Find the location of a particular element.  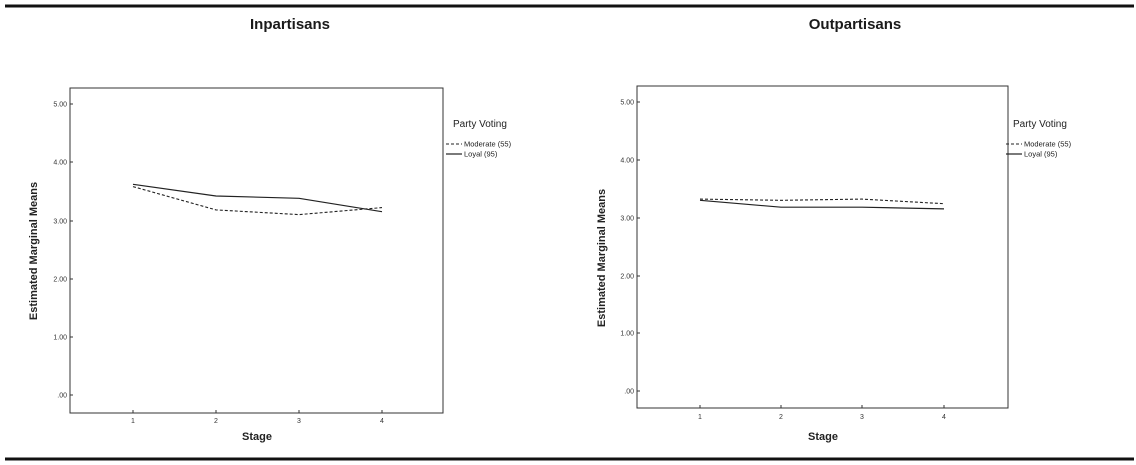

panel-title: Inpartisans is located at coordinates (290, 24).